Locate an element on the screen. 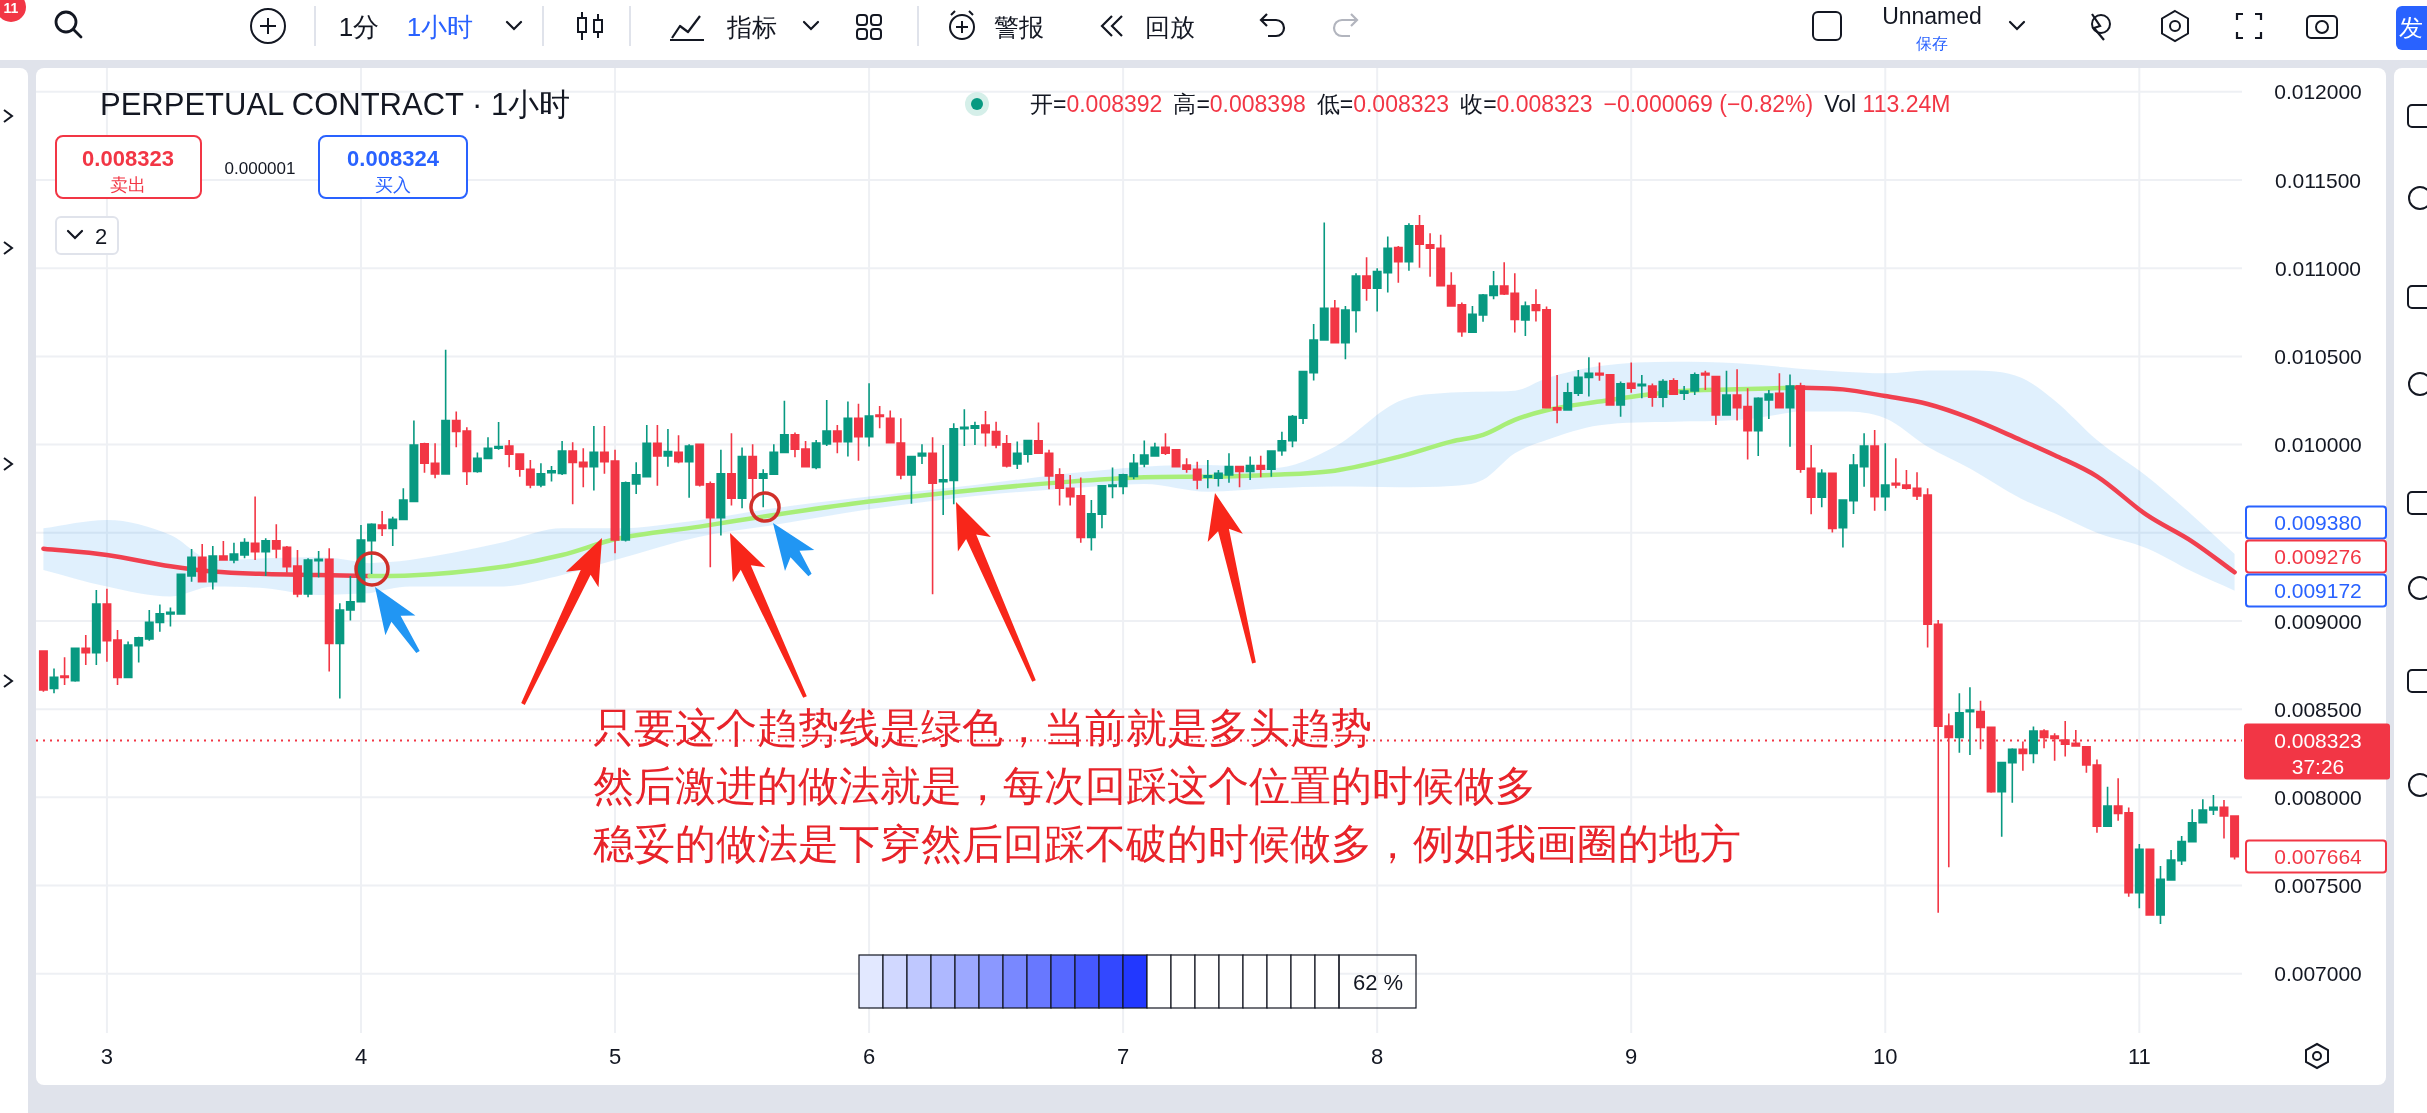 The image size is (2427, 1113). annotation: 收=0.008323 is located at coordinates (1526, 104).